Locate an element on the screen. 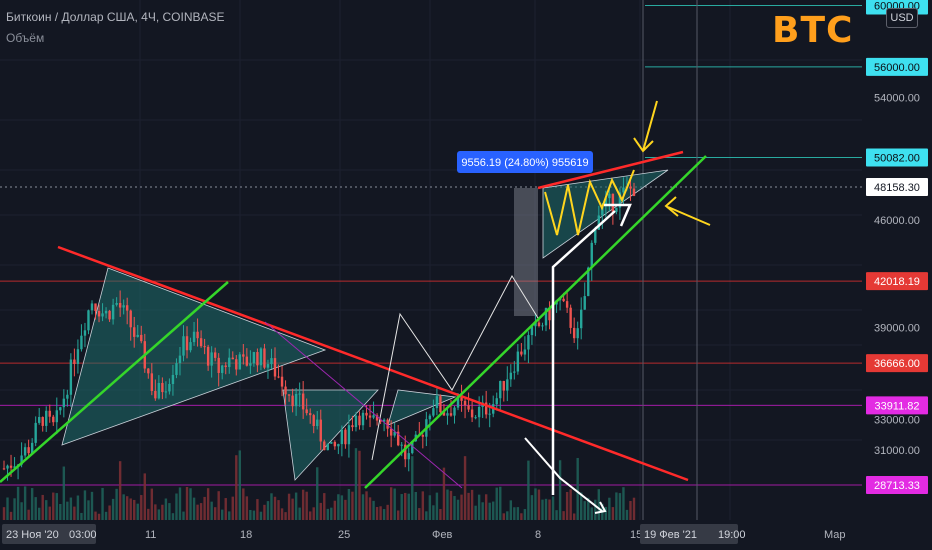  price-label: 28713.33 is located at coordinates (897, 486).